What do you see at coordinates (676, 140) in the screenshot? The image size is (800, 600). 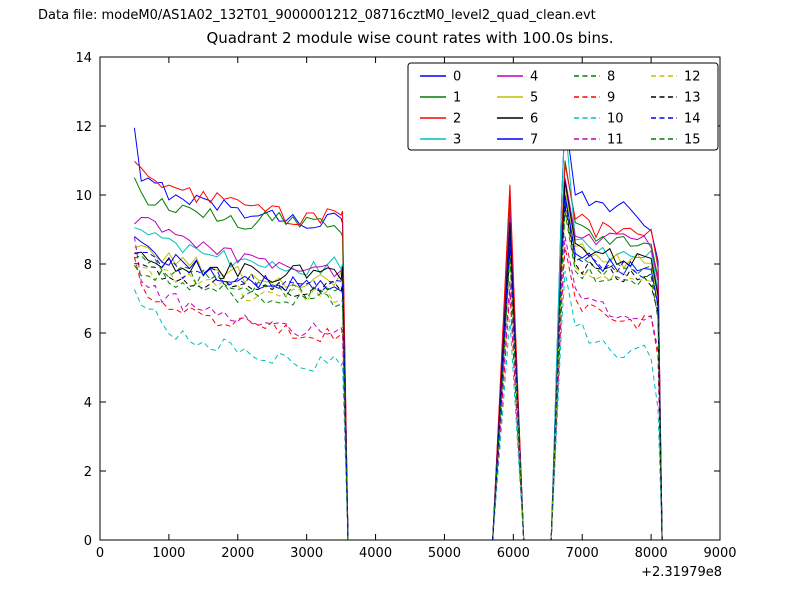 I see `legend-item-15: 15` at bounding box center [676, 140].